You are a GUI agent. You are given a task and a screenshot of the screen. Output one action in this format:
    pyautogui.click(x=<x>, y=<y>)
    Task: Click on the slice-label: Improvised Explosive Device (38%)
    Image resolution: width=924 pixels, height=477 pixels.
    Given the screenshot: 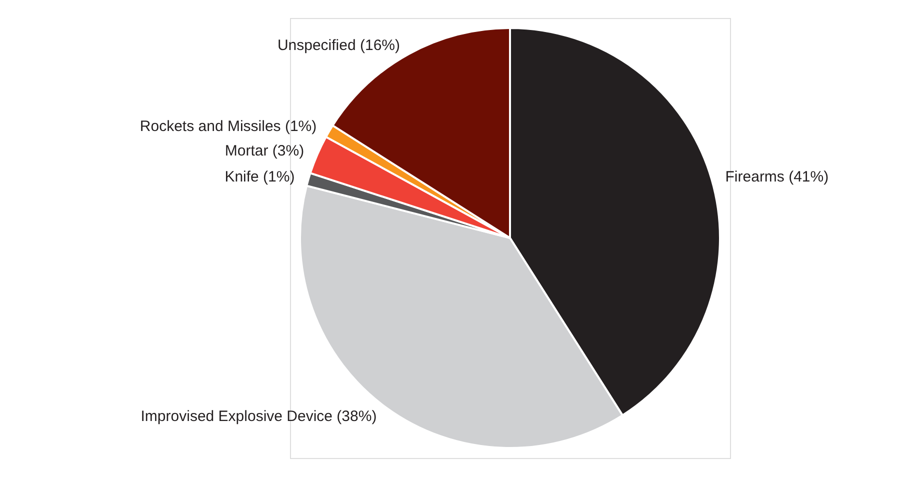 What is the action you would take?
    pyautogui.click(x=258, y=416)
    